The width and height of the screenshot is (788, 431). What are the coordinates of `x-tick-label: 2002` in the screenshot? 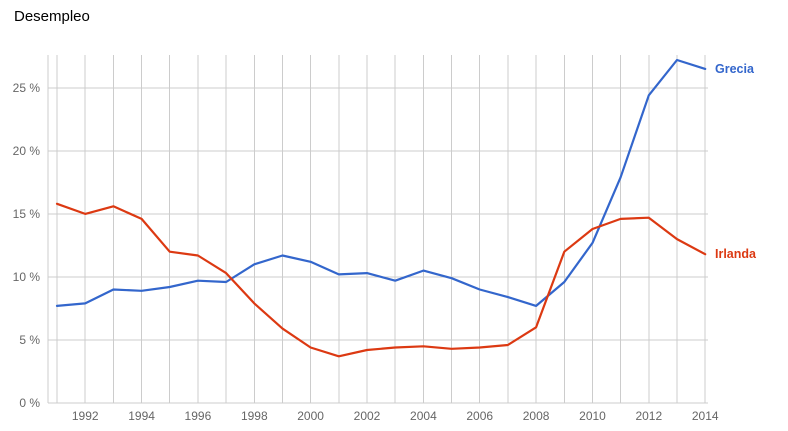 It's located at (367, 416).